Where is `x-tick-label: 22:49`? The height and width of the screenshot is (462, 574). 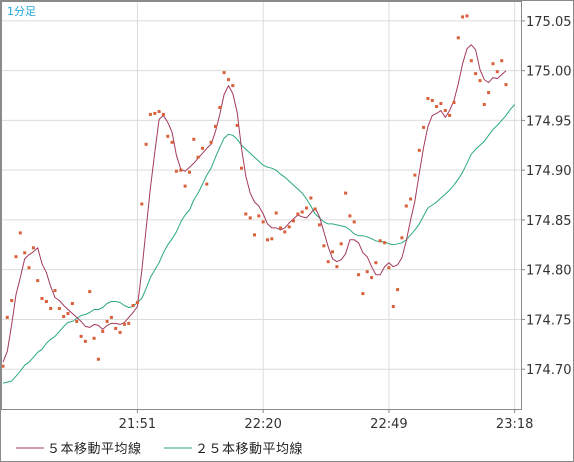 x-tick-label: 22:49 is located at coordinates (388, 424).